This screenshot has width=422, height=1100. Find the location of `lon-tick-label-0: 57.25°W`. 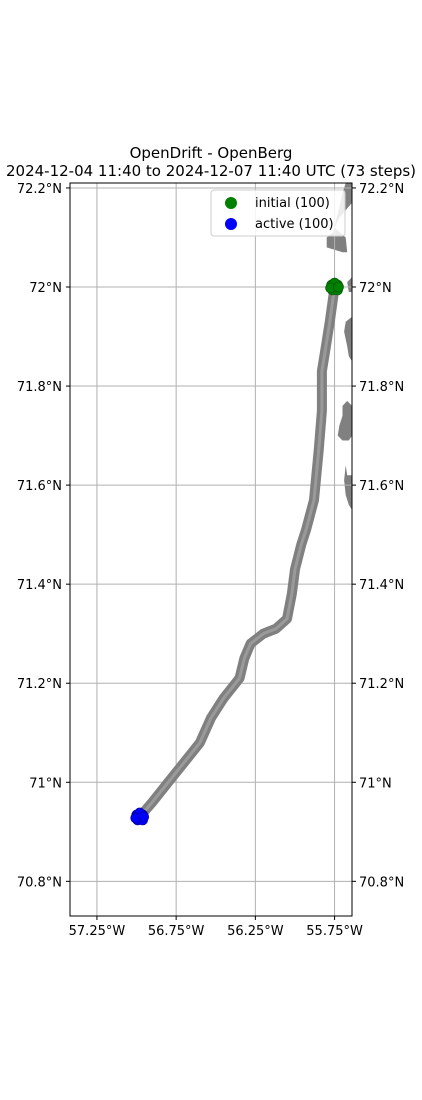

lon-tick-label-0: 57.25°W is located at coordinates (97, 931).